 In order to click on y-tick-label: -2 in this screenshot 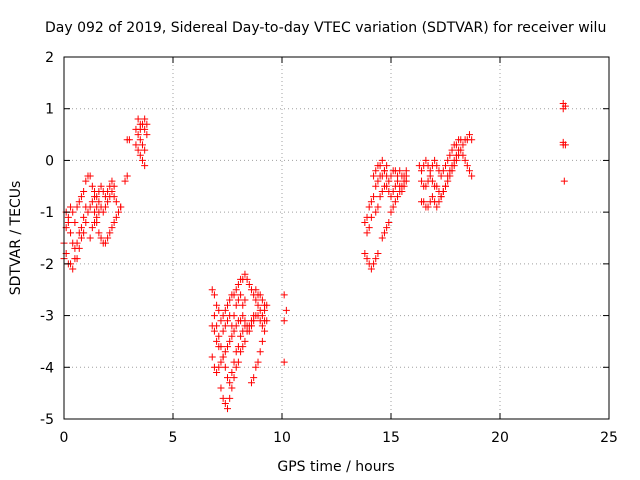, I will do `click(47, 265)`.